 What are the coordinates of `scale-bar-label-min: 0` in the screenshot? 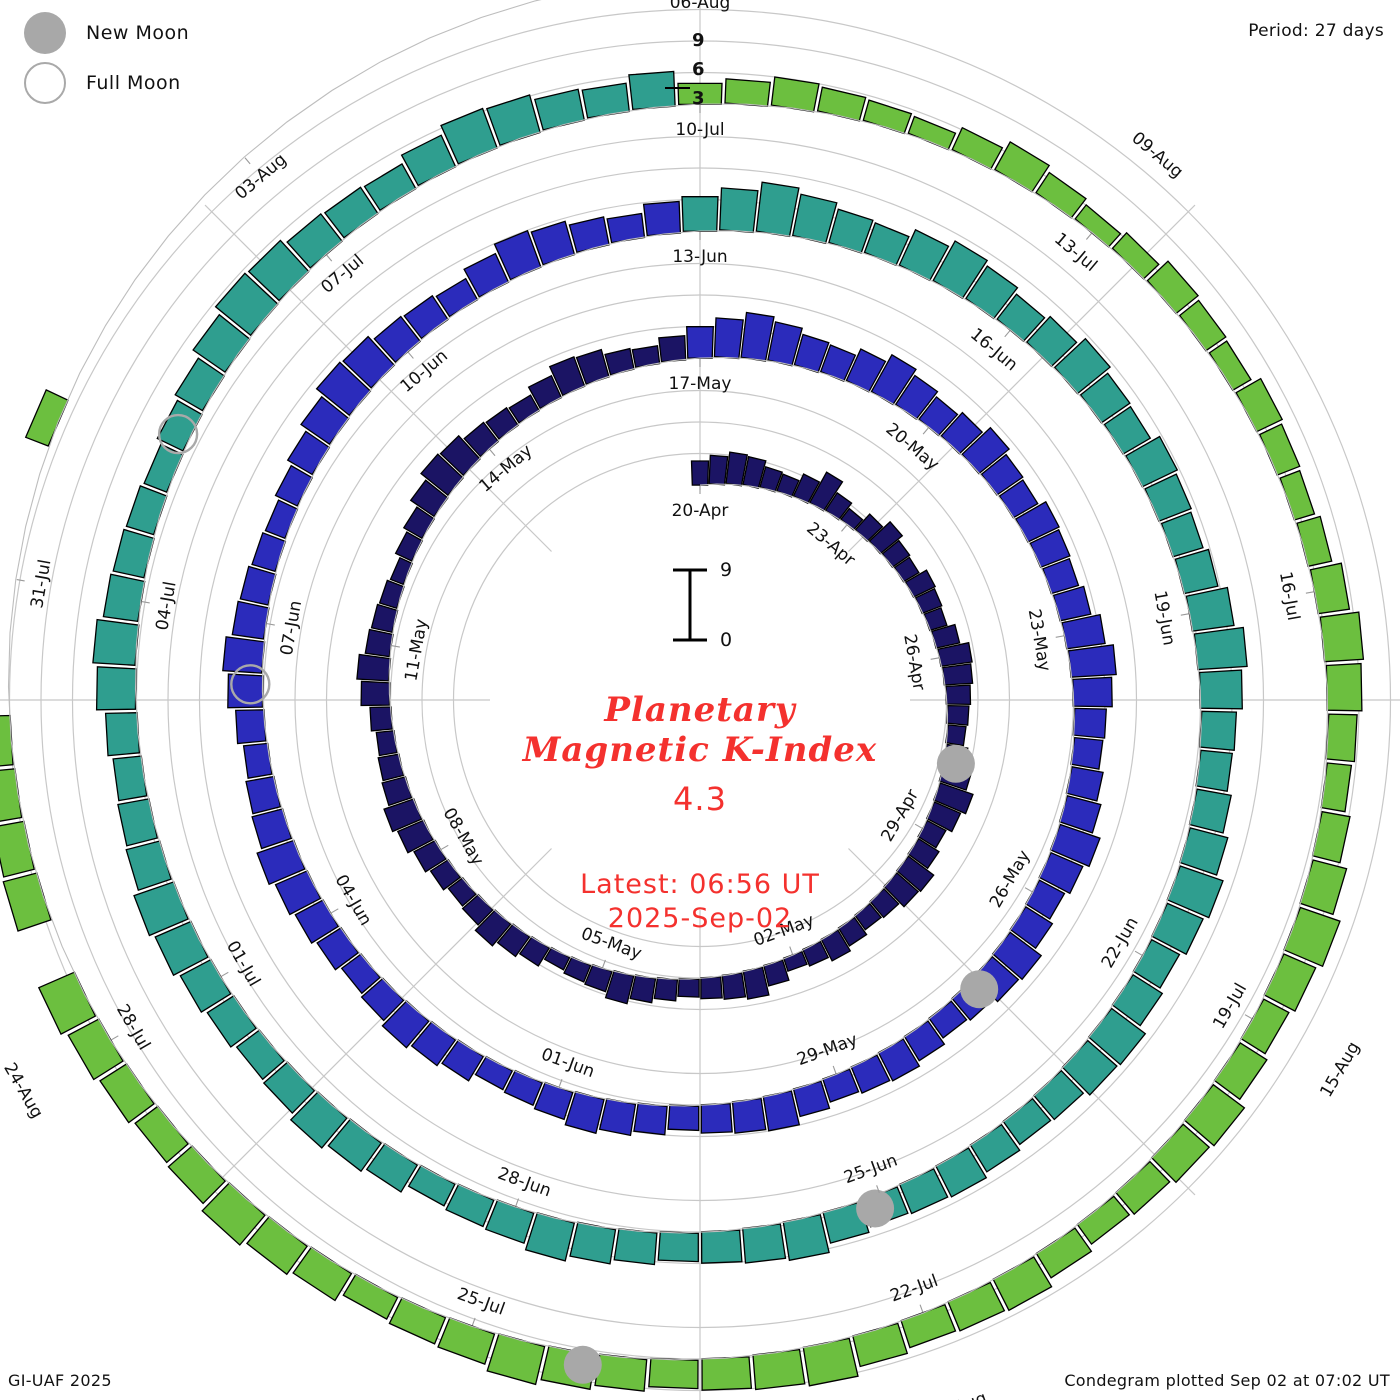 It's located at (726, 640).